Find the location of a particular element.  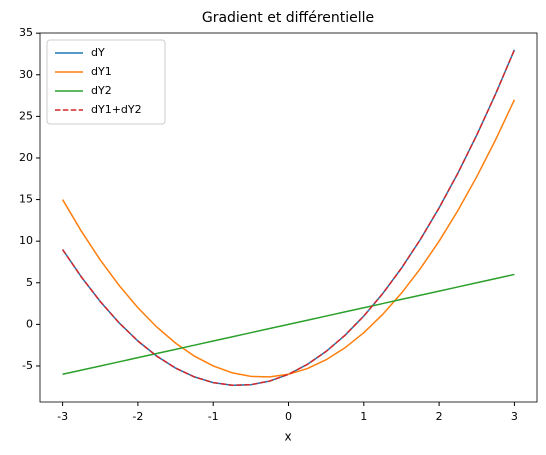

legend-label: dY is located at coordinates (98, 52).